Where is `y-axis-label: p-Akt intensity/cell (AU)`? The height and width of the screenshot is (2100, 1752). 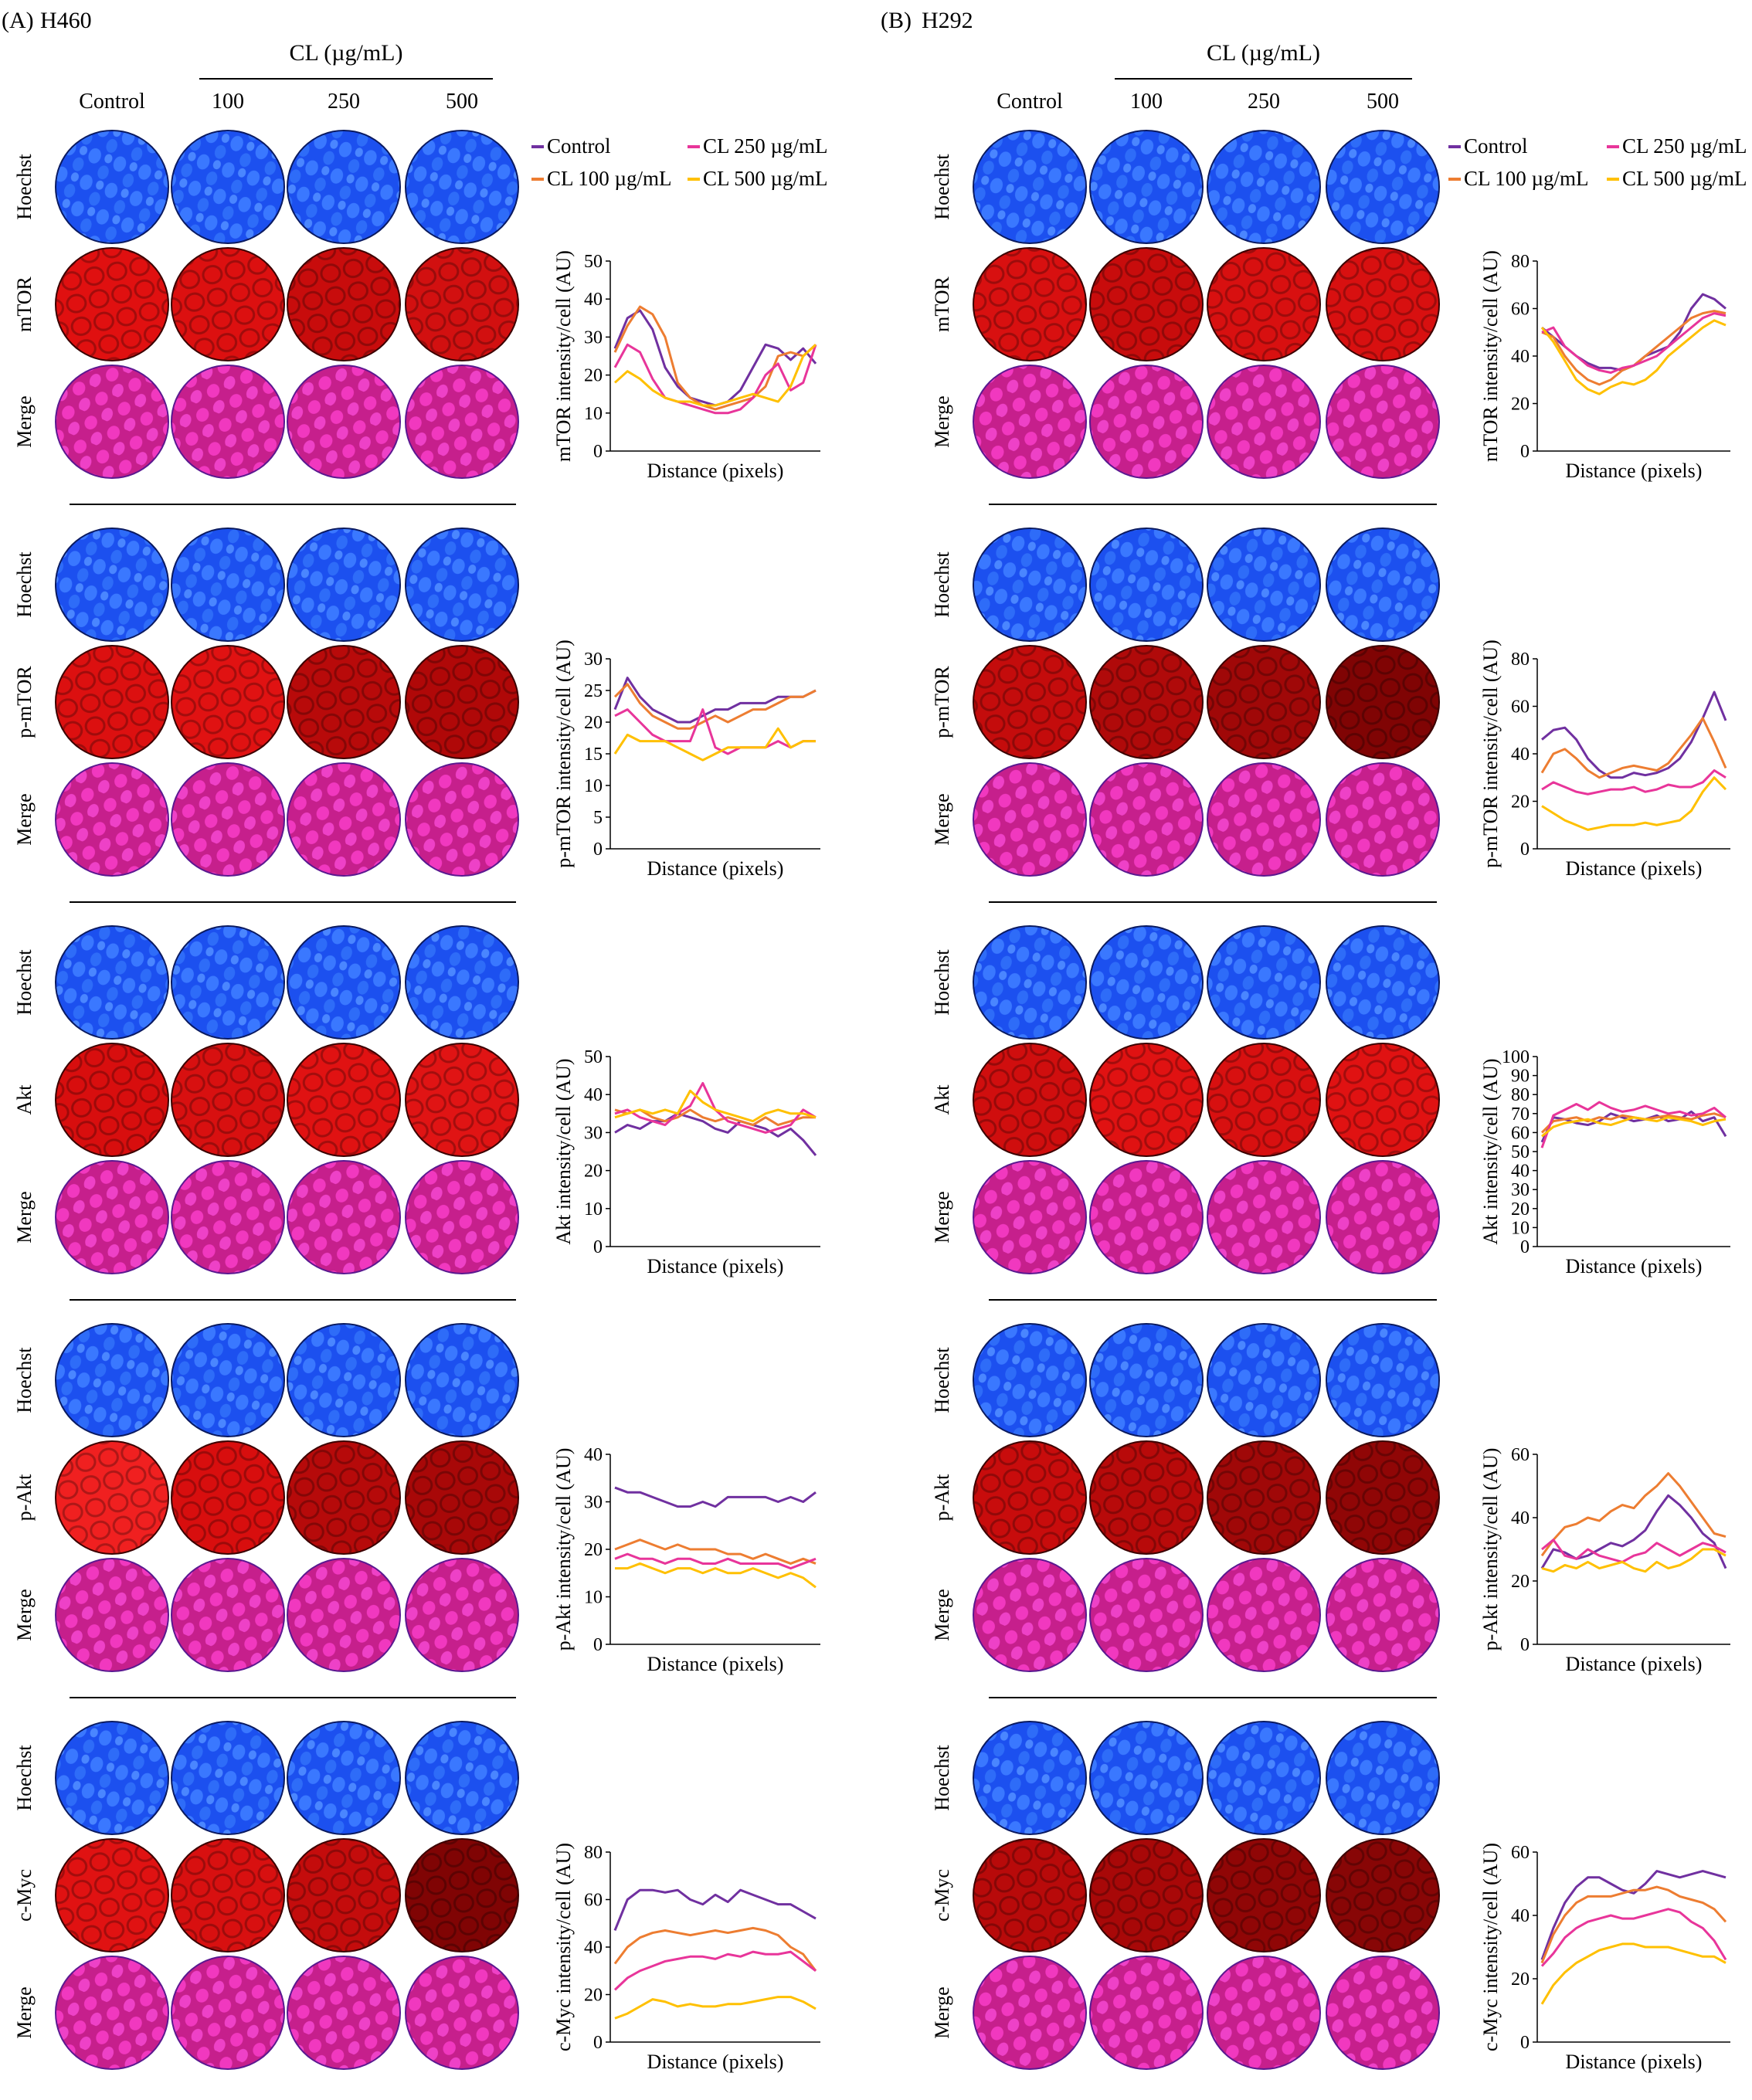
y-axis-label: p-Akt intensity/cell (AU) is located at coordinates (563, 1549).